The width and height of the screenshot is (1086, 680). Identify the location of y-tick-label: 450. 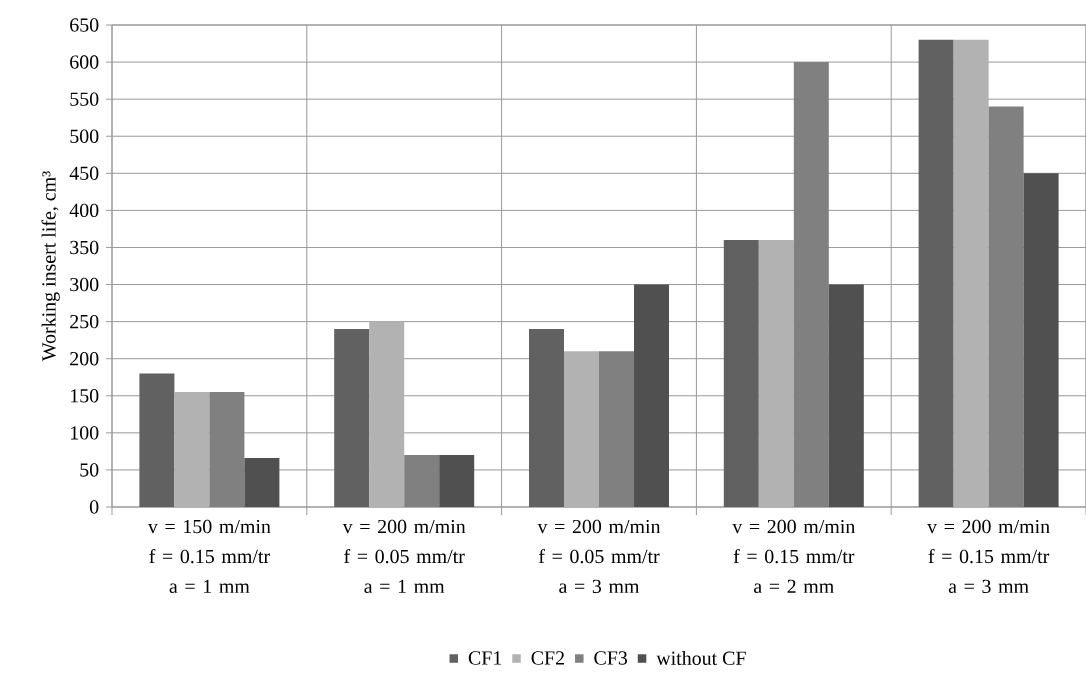
(84, 173).